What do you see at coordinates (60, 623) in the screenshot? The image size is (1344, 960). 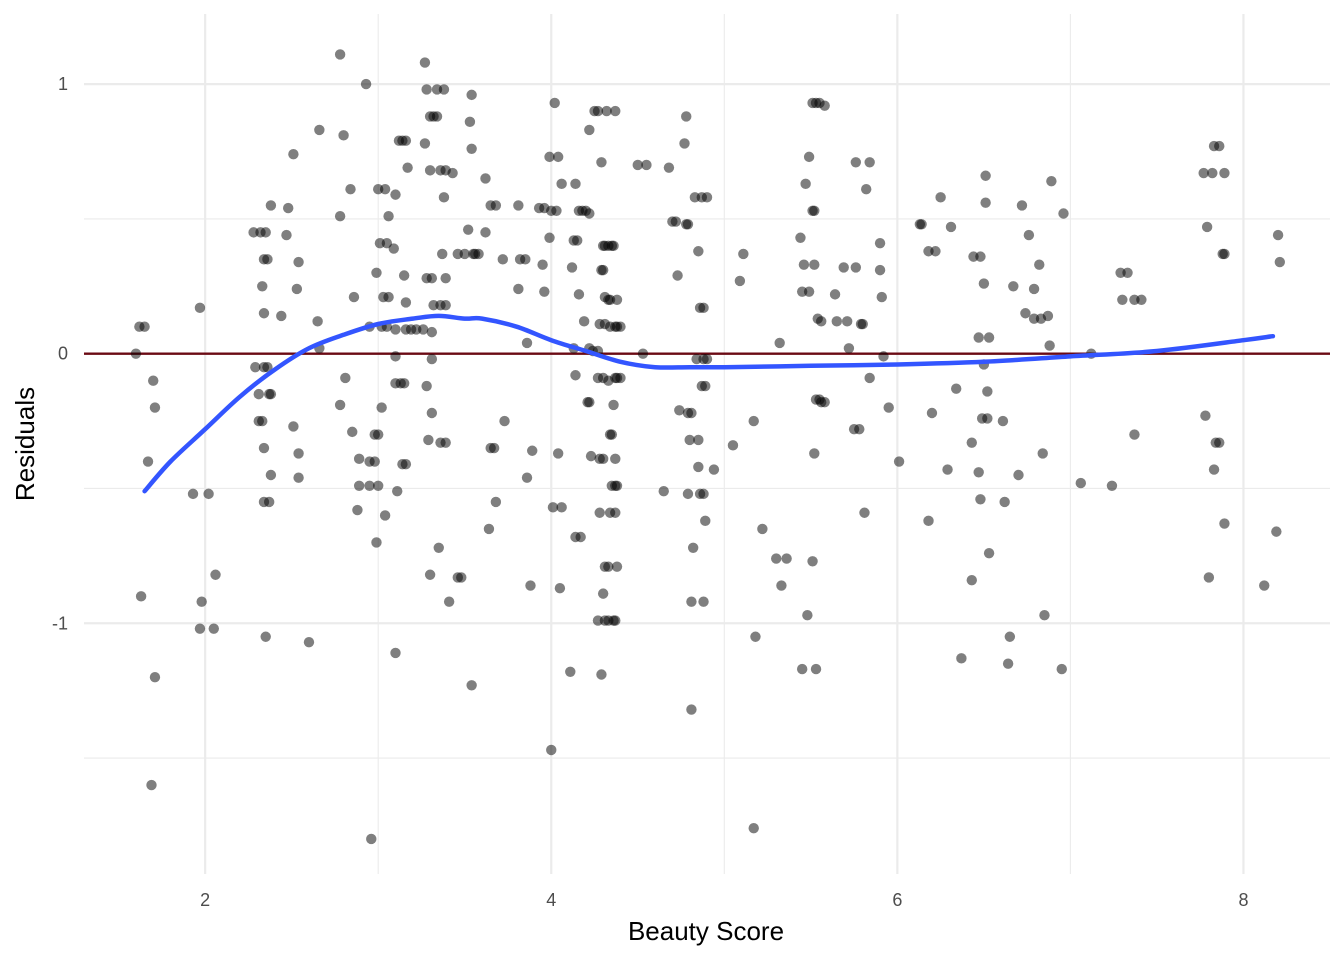 I see `y-tick-label: -1` at bounding box center [60, 623].